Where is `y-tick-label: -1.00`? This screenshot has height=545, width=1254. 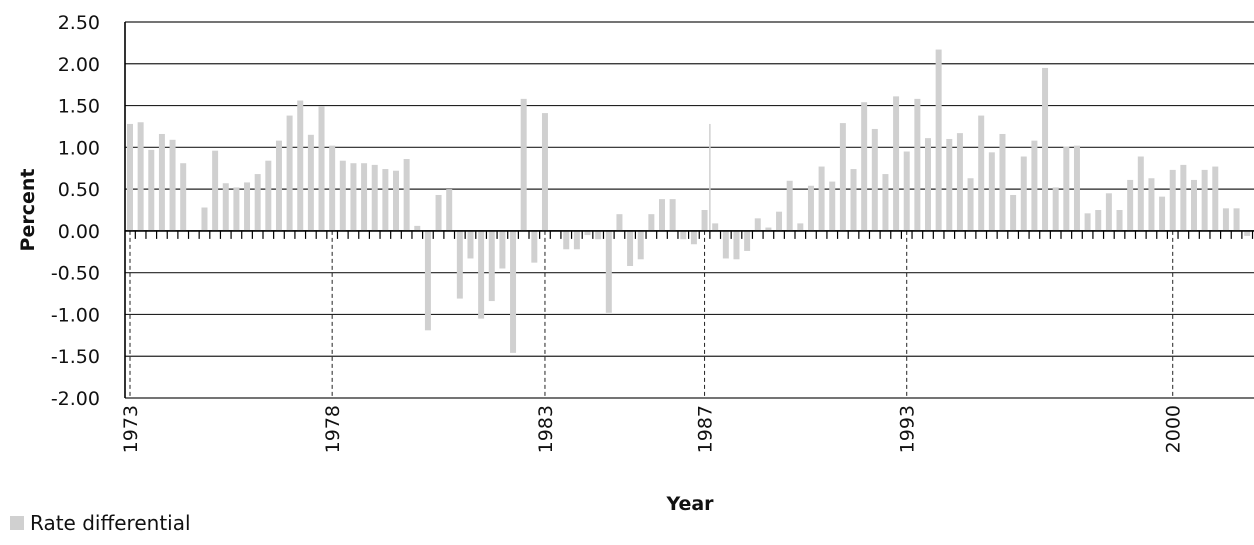
y-tick-label: -1.00 is located at coordinates (75, 315).